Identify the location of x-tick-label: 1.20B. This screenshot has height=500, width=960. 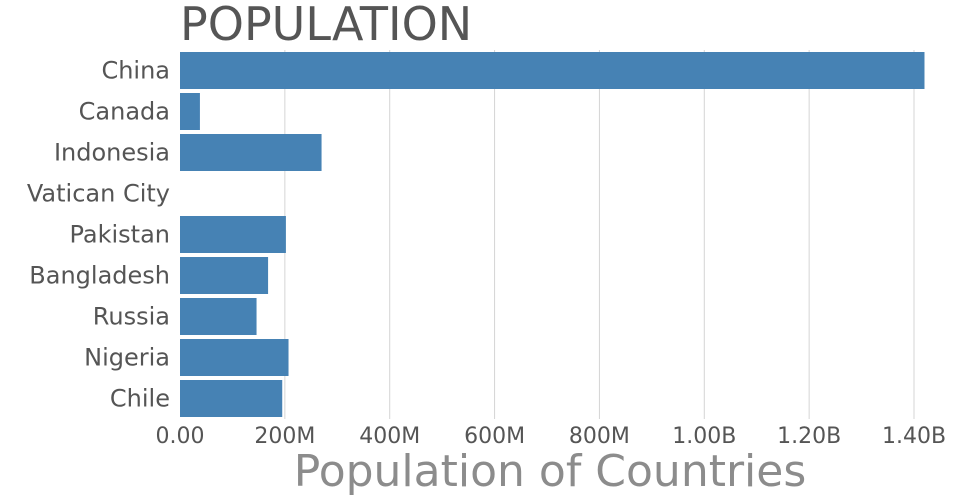
(809, 436).